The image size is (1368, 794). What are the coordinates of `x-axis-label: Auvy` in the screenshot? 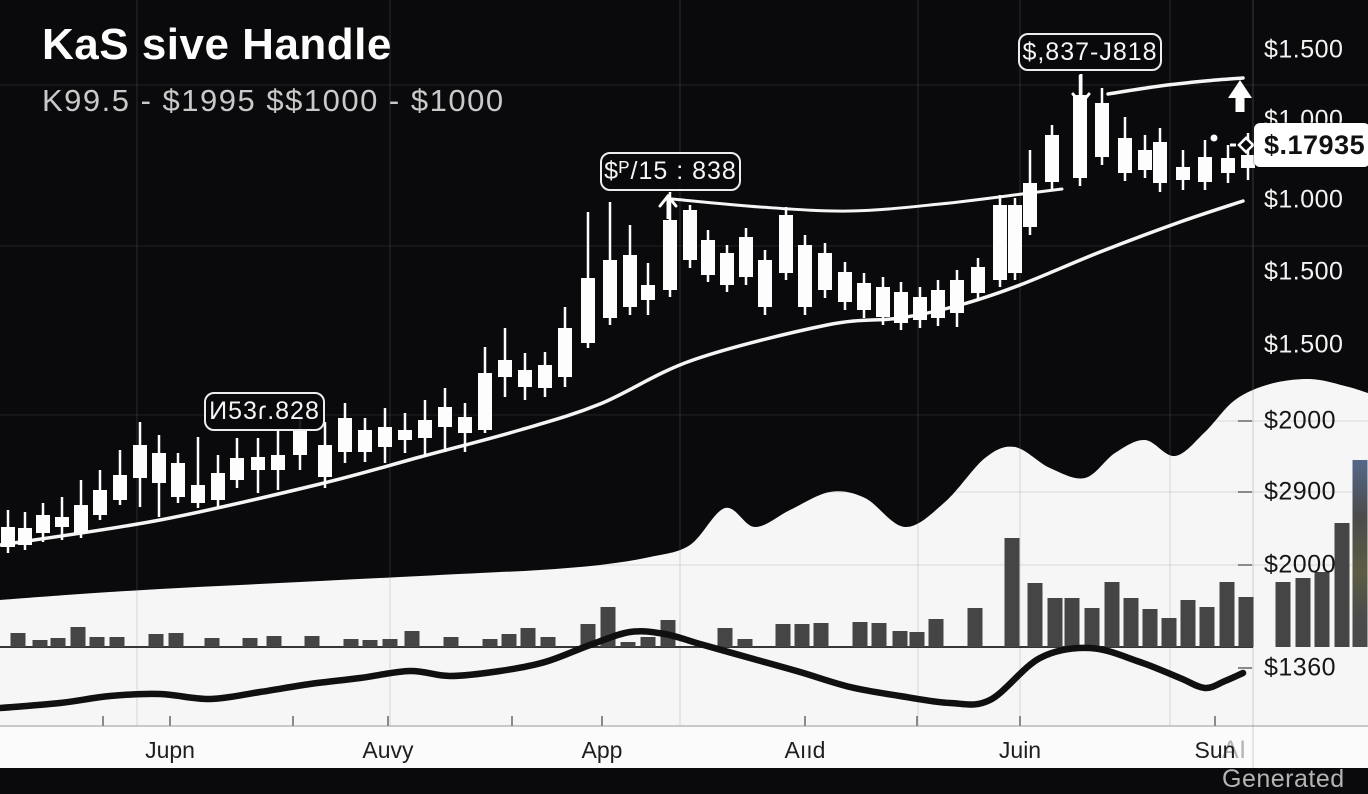 It's located at (388, 750).